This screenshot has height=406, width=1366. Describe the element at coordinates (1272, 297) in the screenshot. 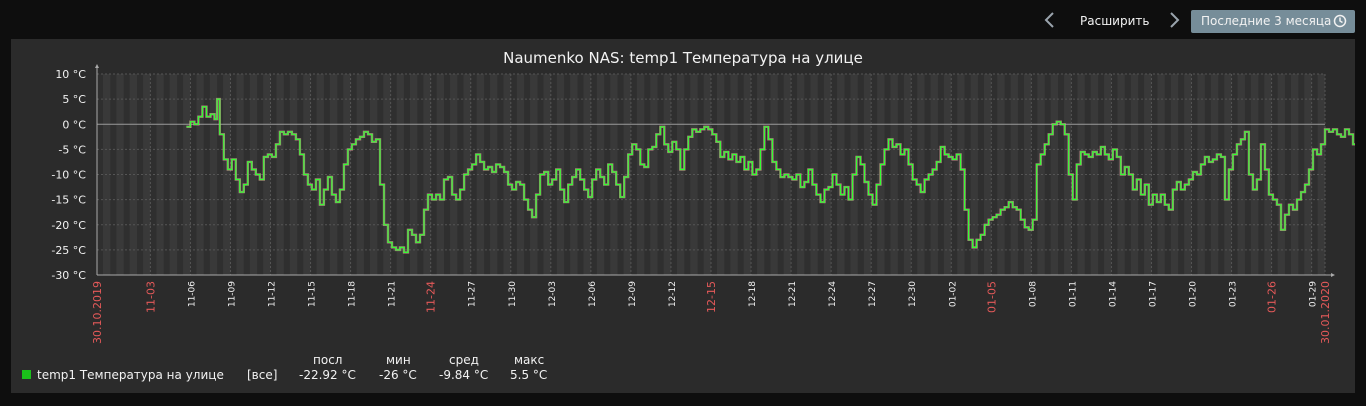

I see `x-tick-label: 01-26` at that location.